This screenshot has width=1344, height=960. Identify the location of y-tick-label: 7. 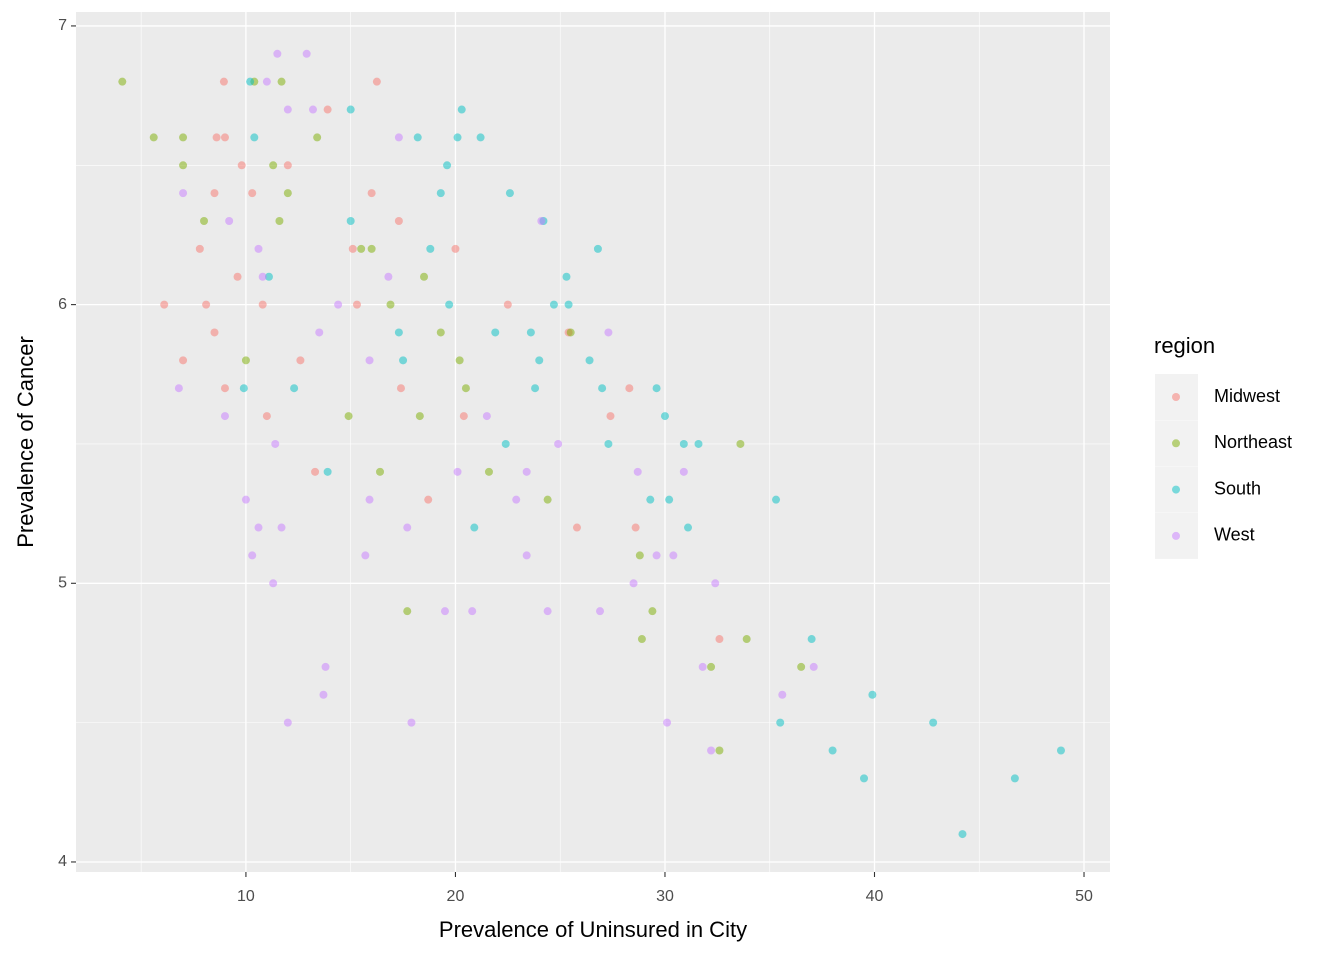
(62, 25).